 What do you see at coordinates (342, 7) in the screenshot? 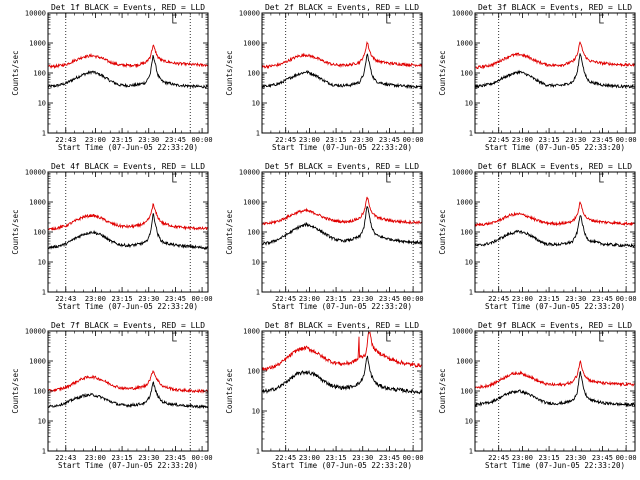
I see `panel-title: Det 2f BLACK = Events, RED = LLD` at bounding box center [342, 7].